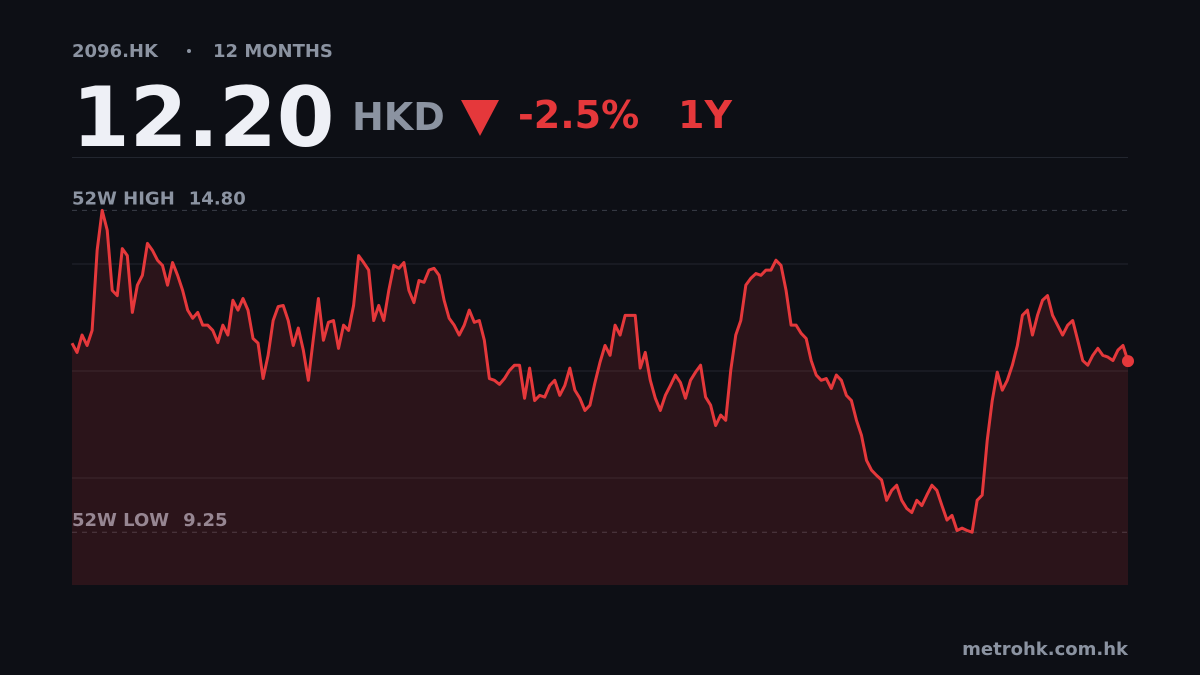 The width and height of the screenshot is (1200, 675). Describe the element at coordinates (205, 520) in the screenshot. I see `reference-value: 9.25` at that location.